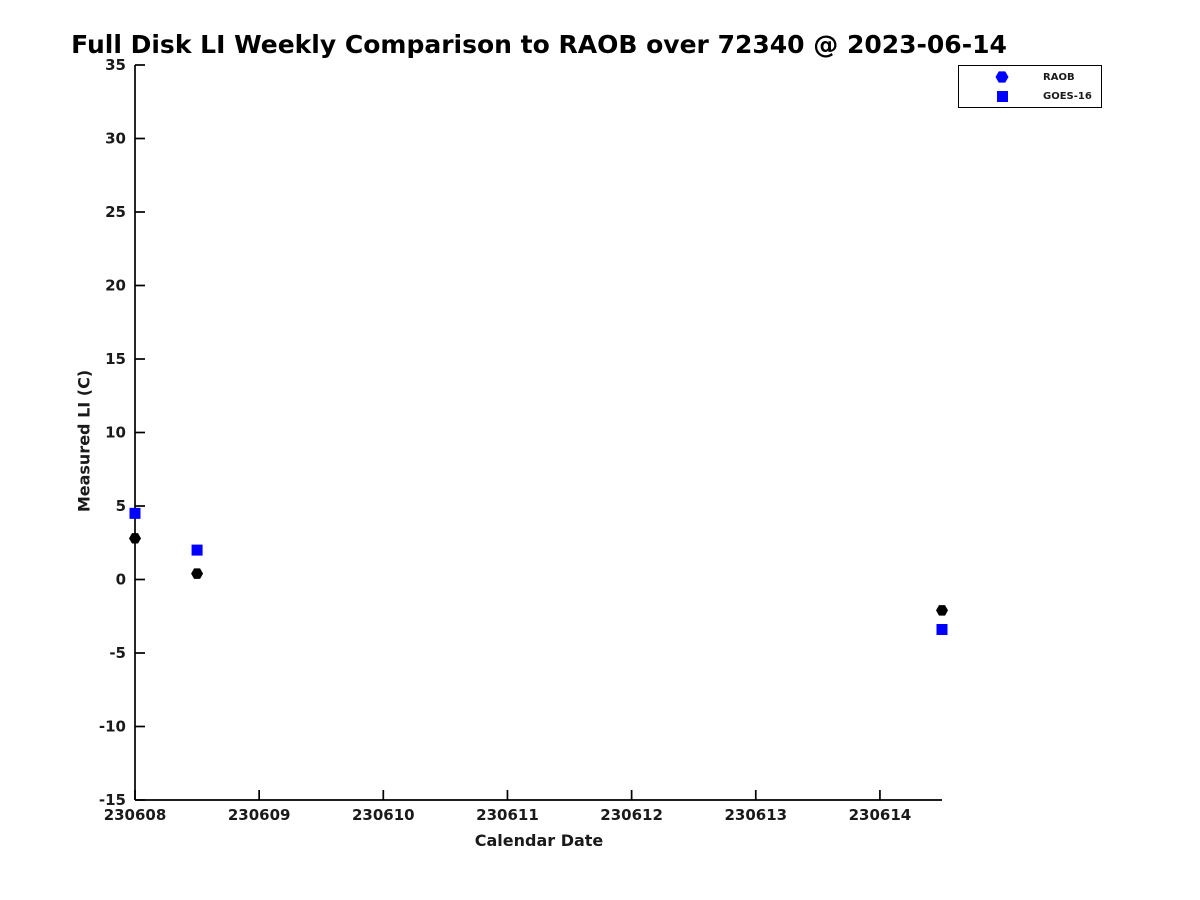 This screenshot has height=900, width=1200. I want to click on y-tick-label: 15, so click(115, 359).